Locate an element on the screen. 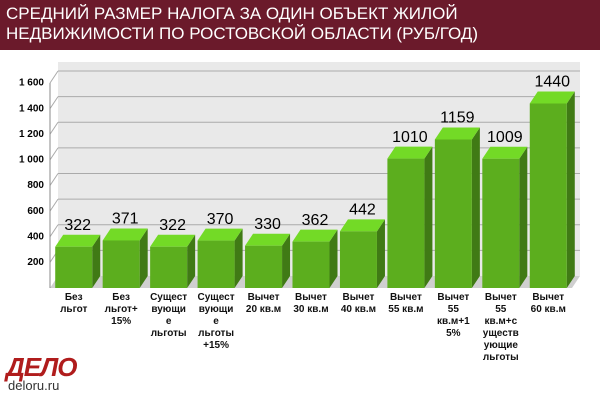  data-label: 362 is located at coordinates (315, 220).